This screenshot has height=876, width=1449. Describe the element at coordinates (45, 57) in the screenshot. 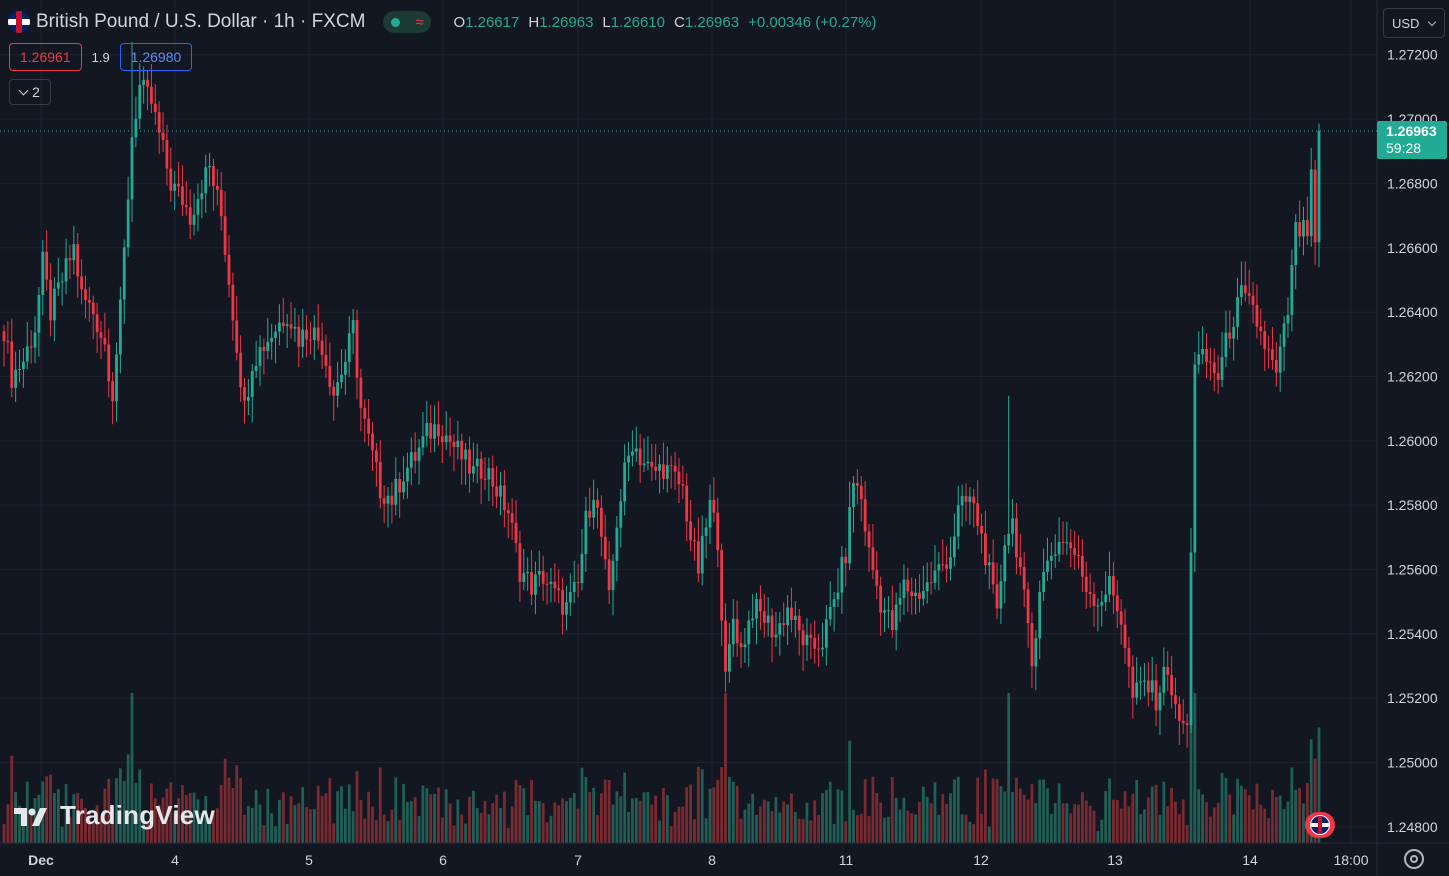

I see `sell-button: 1.26961` at that location.